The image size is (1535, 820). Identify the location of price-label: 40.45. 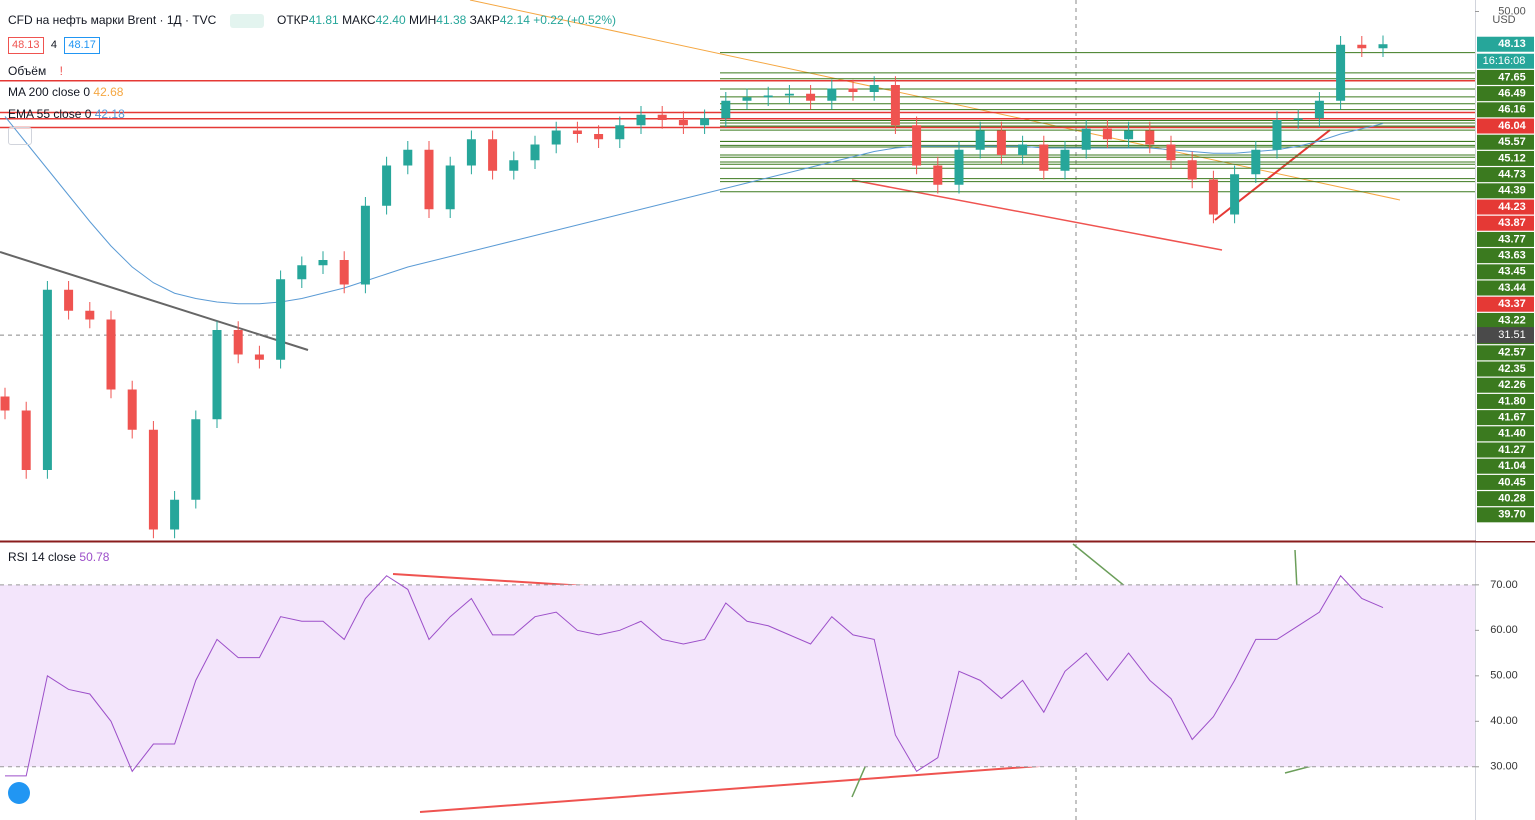
(1512, 482).